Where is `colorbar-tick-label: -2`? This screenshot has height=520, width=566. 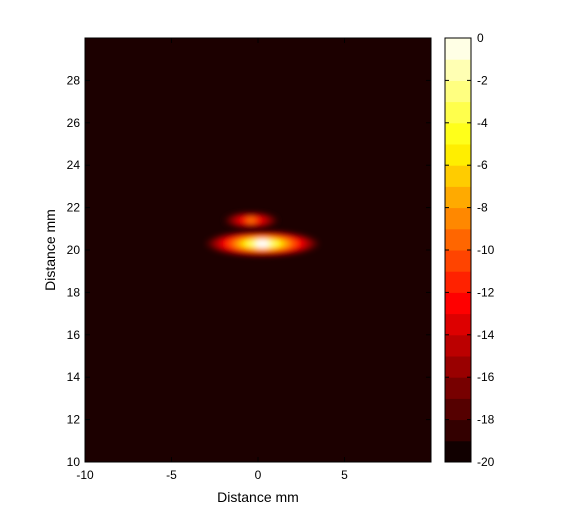
colorbar-tick-label: -2 is located at coordinates (482, 80).